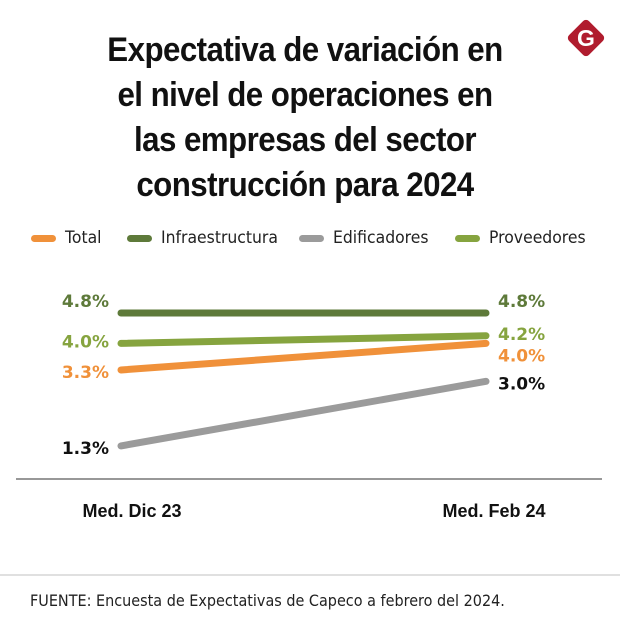 This screenshot has height=639, width=620. Describe the element at coordinates (85, 342) in the screenshot. I see `data-label-proveedores: 4.0%` at that location.